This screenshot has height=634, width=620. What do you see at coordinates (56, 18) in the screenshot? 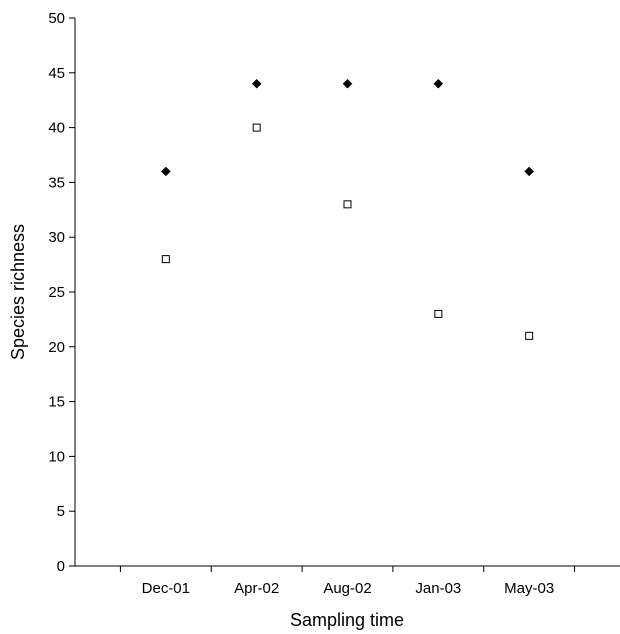
I see `y-tick-label: 50` at bounding box center [56, 18].